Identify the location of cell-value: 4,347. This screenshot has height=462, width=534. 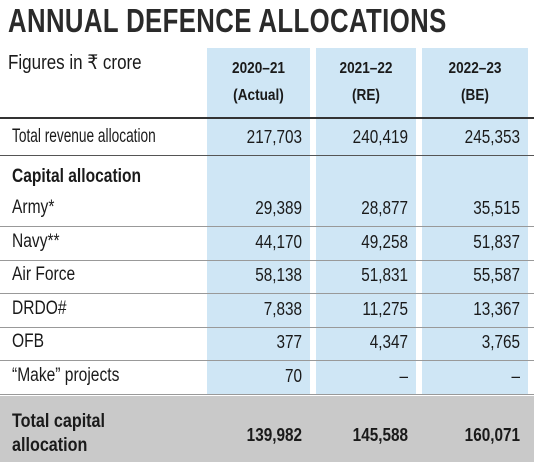
(388, 342).